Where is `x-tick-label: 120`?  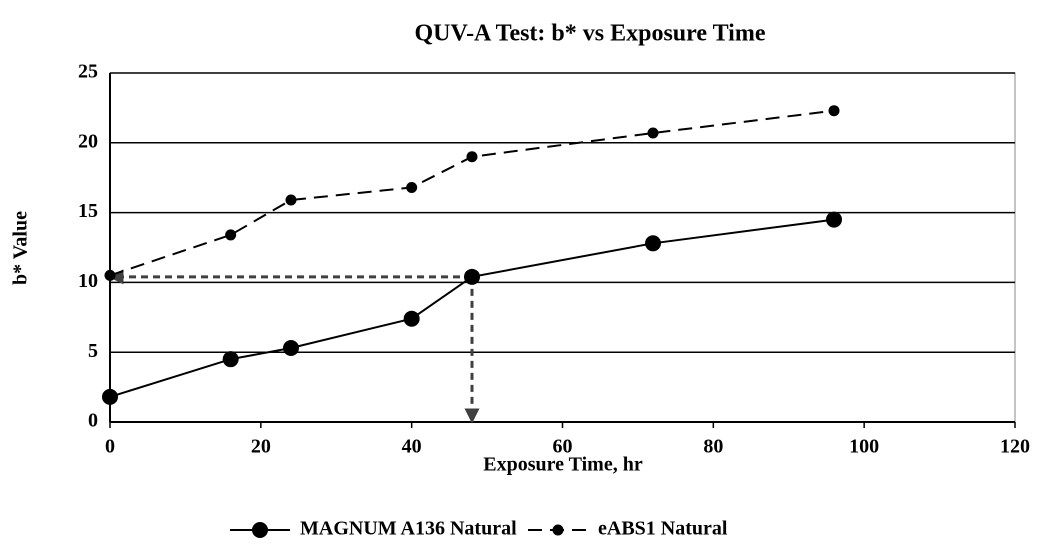 x-tick-label: 120 is located at coordinates (1015, 447).